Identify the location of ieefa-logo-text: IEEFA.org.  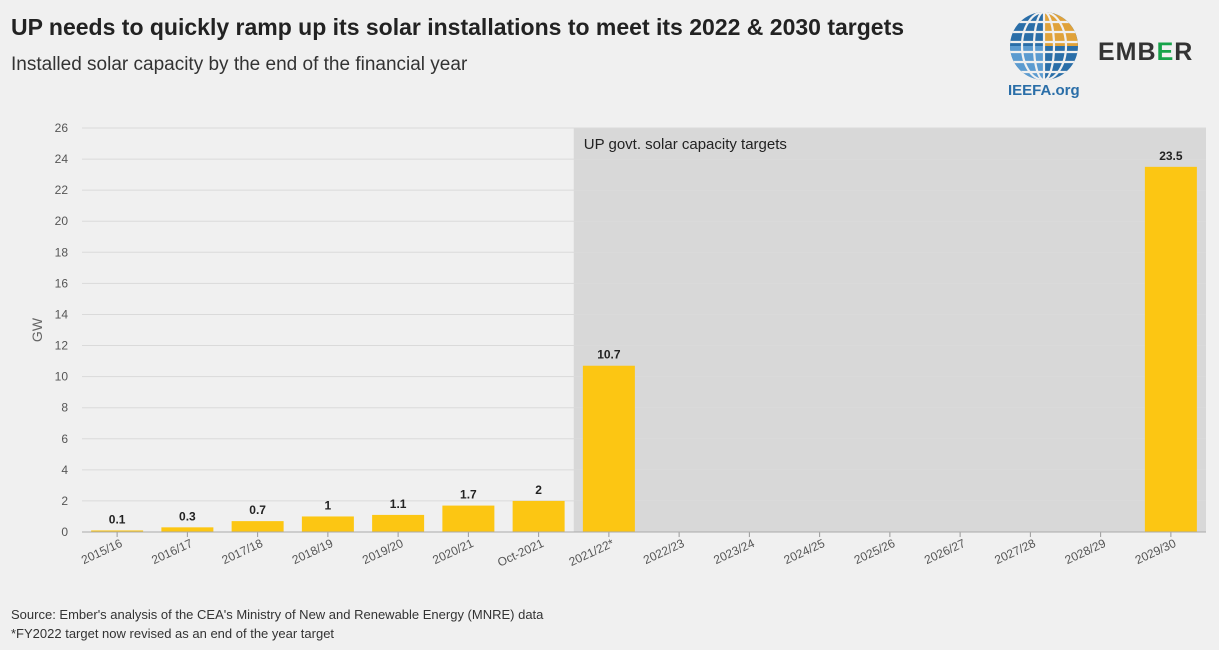
(1044, 90).